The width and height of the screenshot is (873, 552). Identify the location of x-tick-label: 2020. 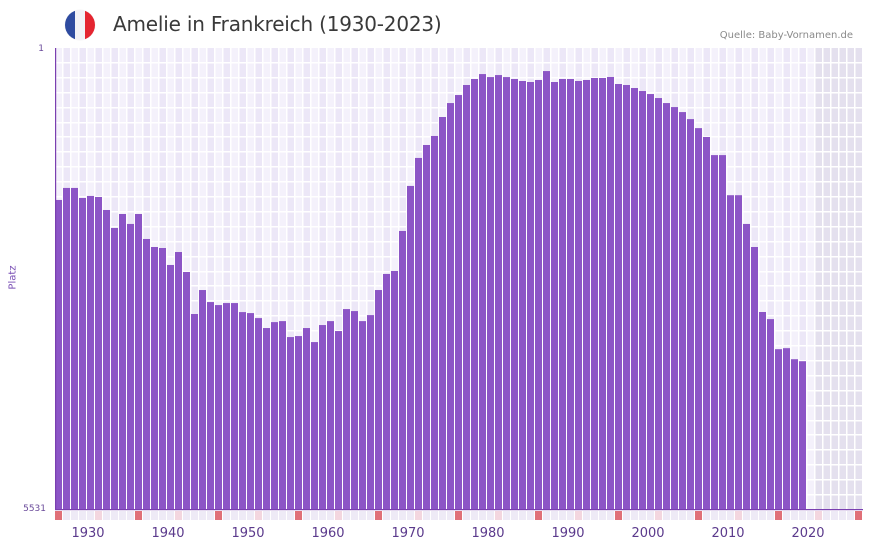
(808, 533).